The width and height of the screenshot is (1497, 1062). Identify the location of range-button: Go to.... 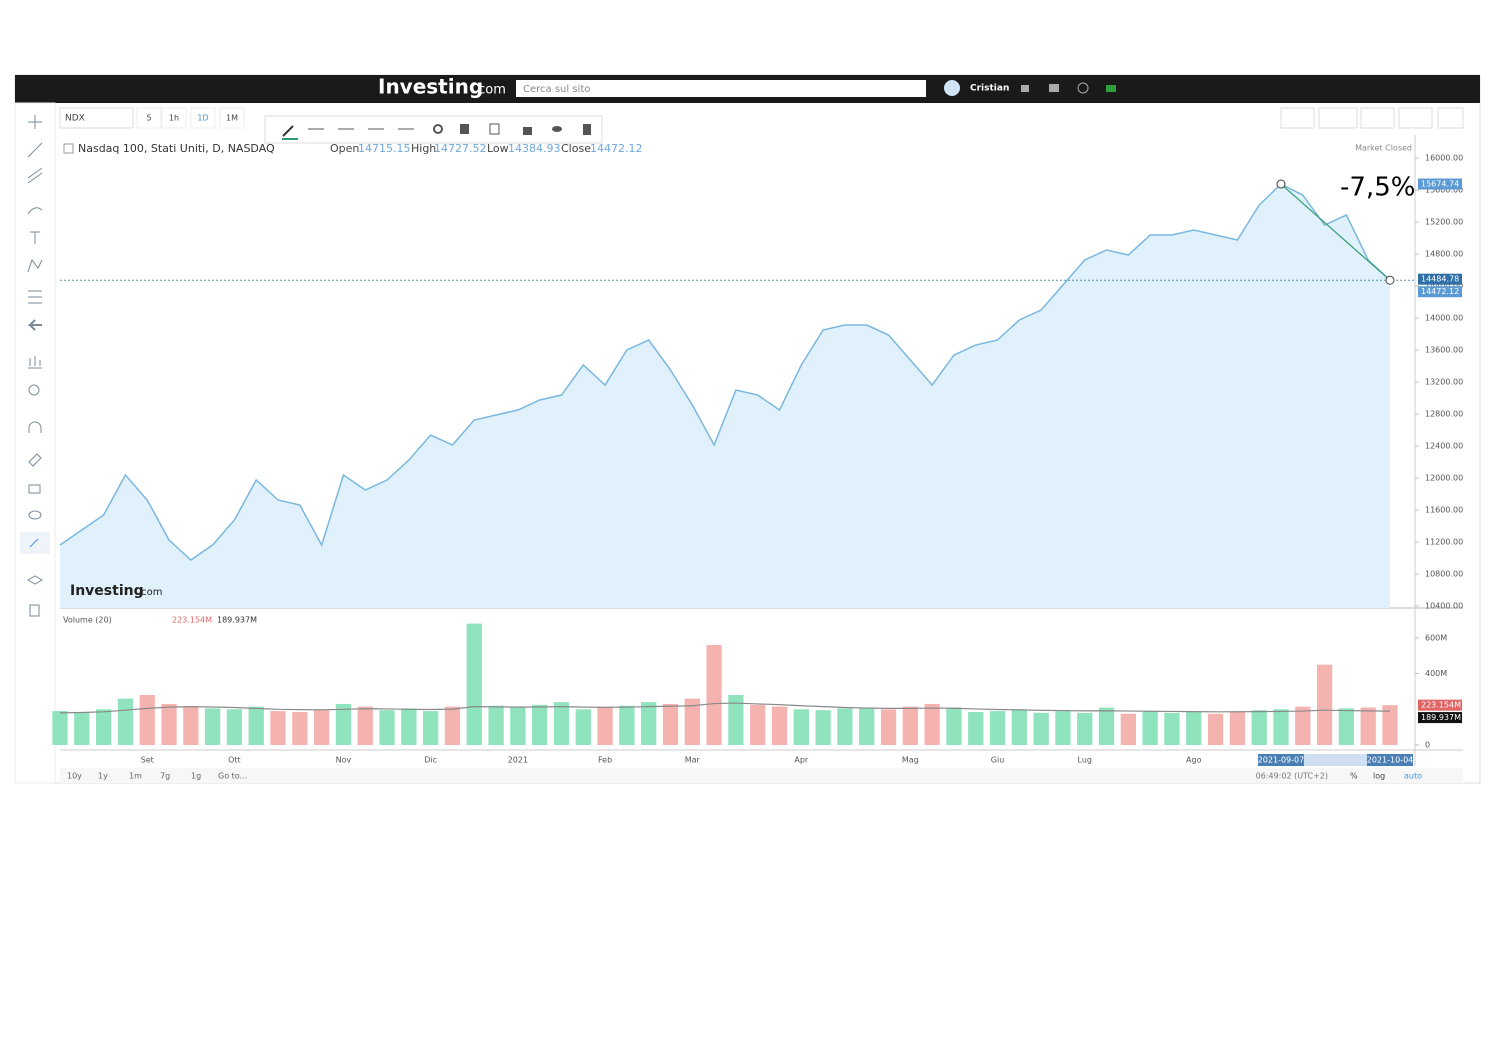
(232, 776).